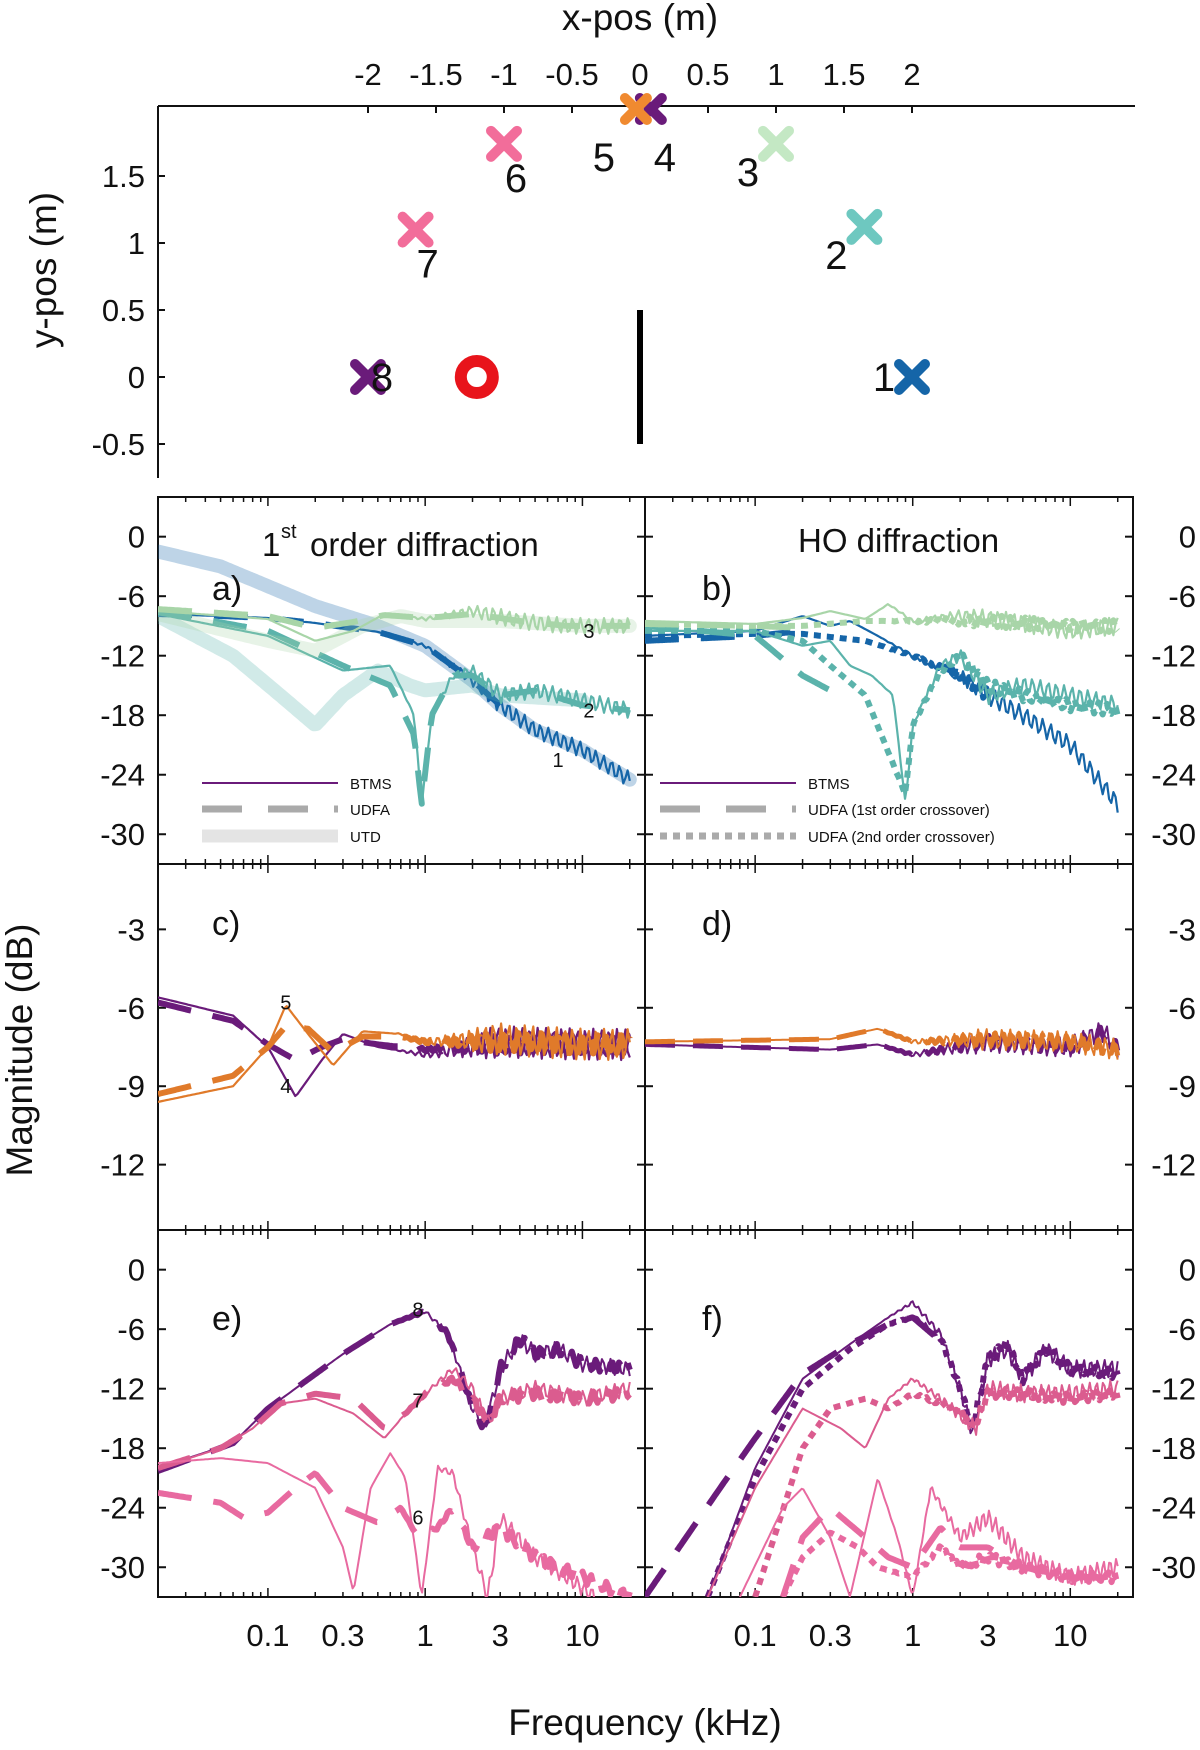  I want to click on source-marker, so click(476, 377).